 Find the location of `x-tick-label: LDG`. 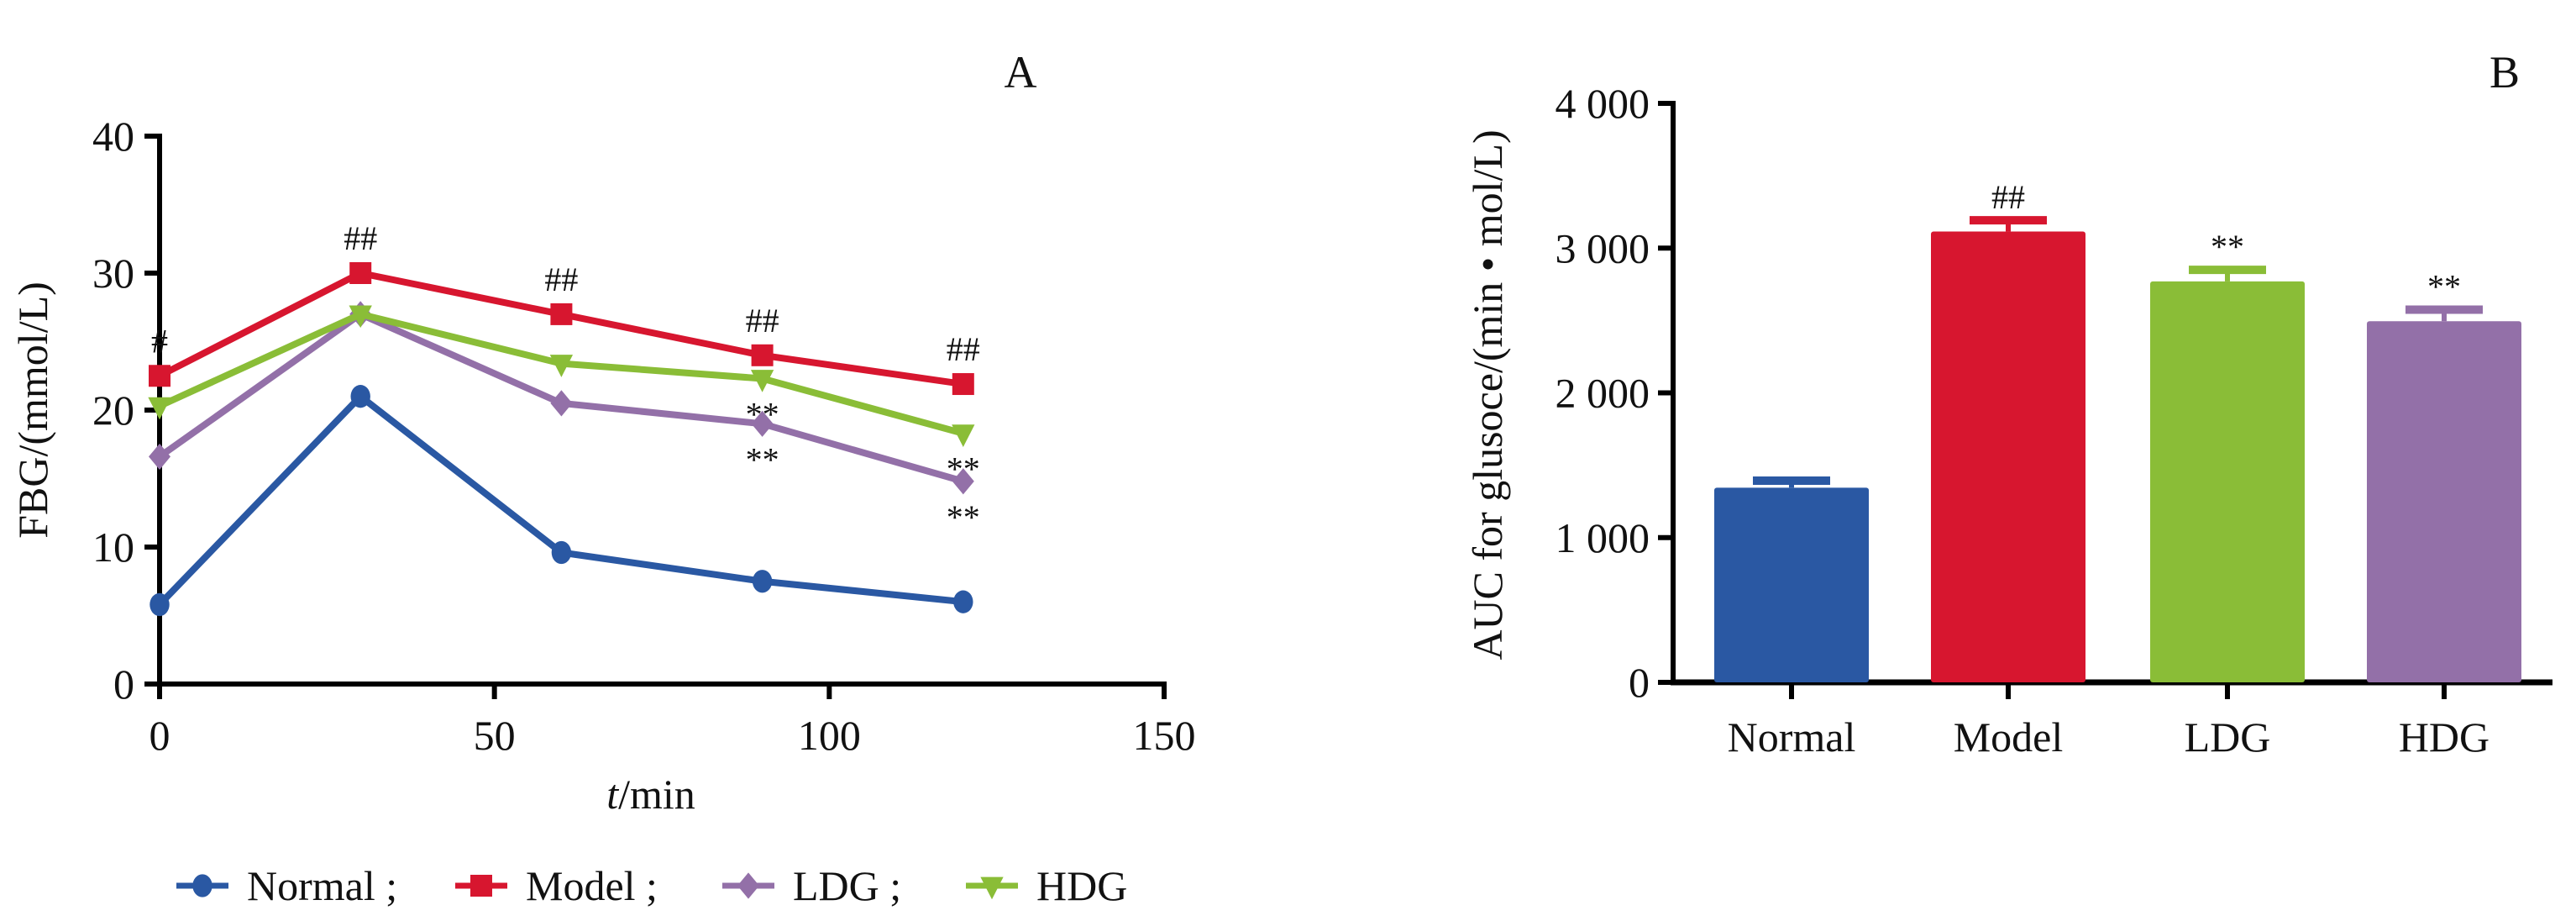

x-tick-label: LDG is located at coordinates (2228, 737).